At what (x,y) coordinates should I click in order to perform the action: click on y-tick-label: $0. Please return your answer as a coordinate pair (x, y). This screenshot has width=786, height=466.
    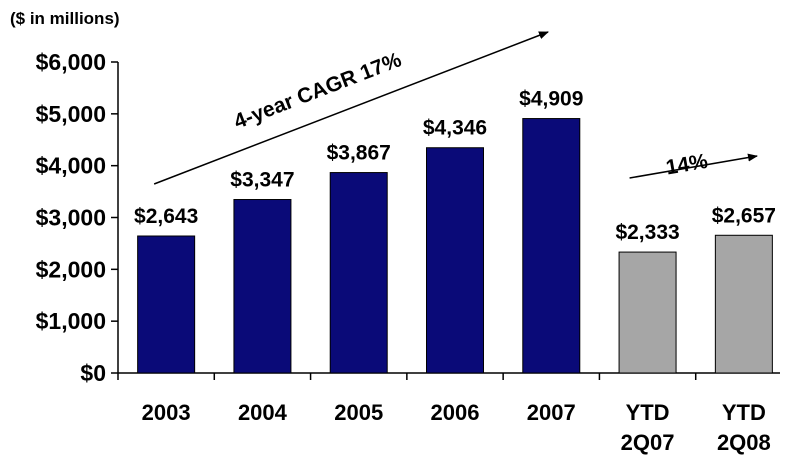
    Looking at the image, I should click on (93, 373).